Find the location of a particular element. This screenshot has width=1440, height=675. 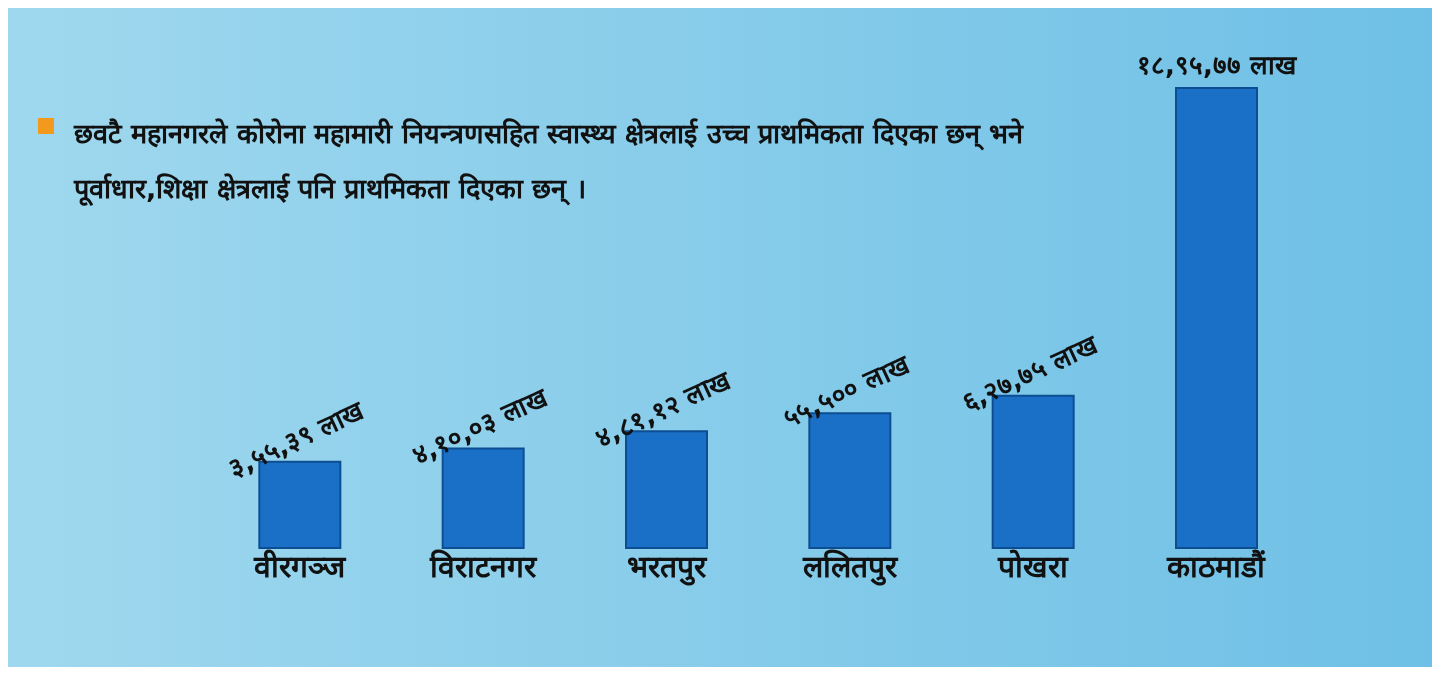

x-tick-label: काठमाडौं is located at coordinates (1216, 567).